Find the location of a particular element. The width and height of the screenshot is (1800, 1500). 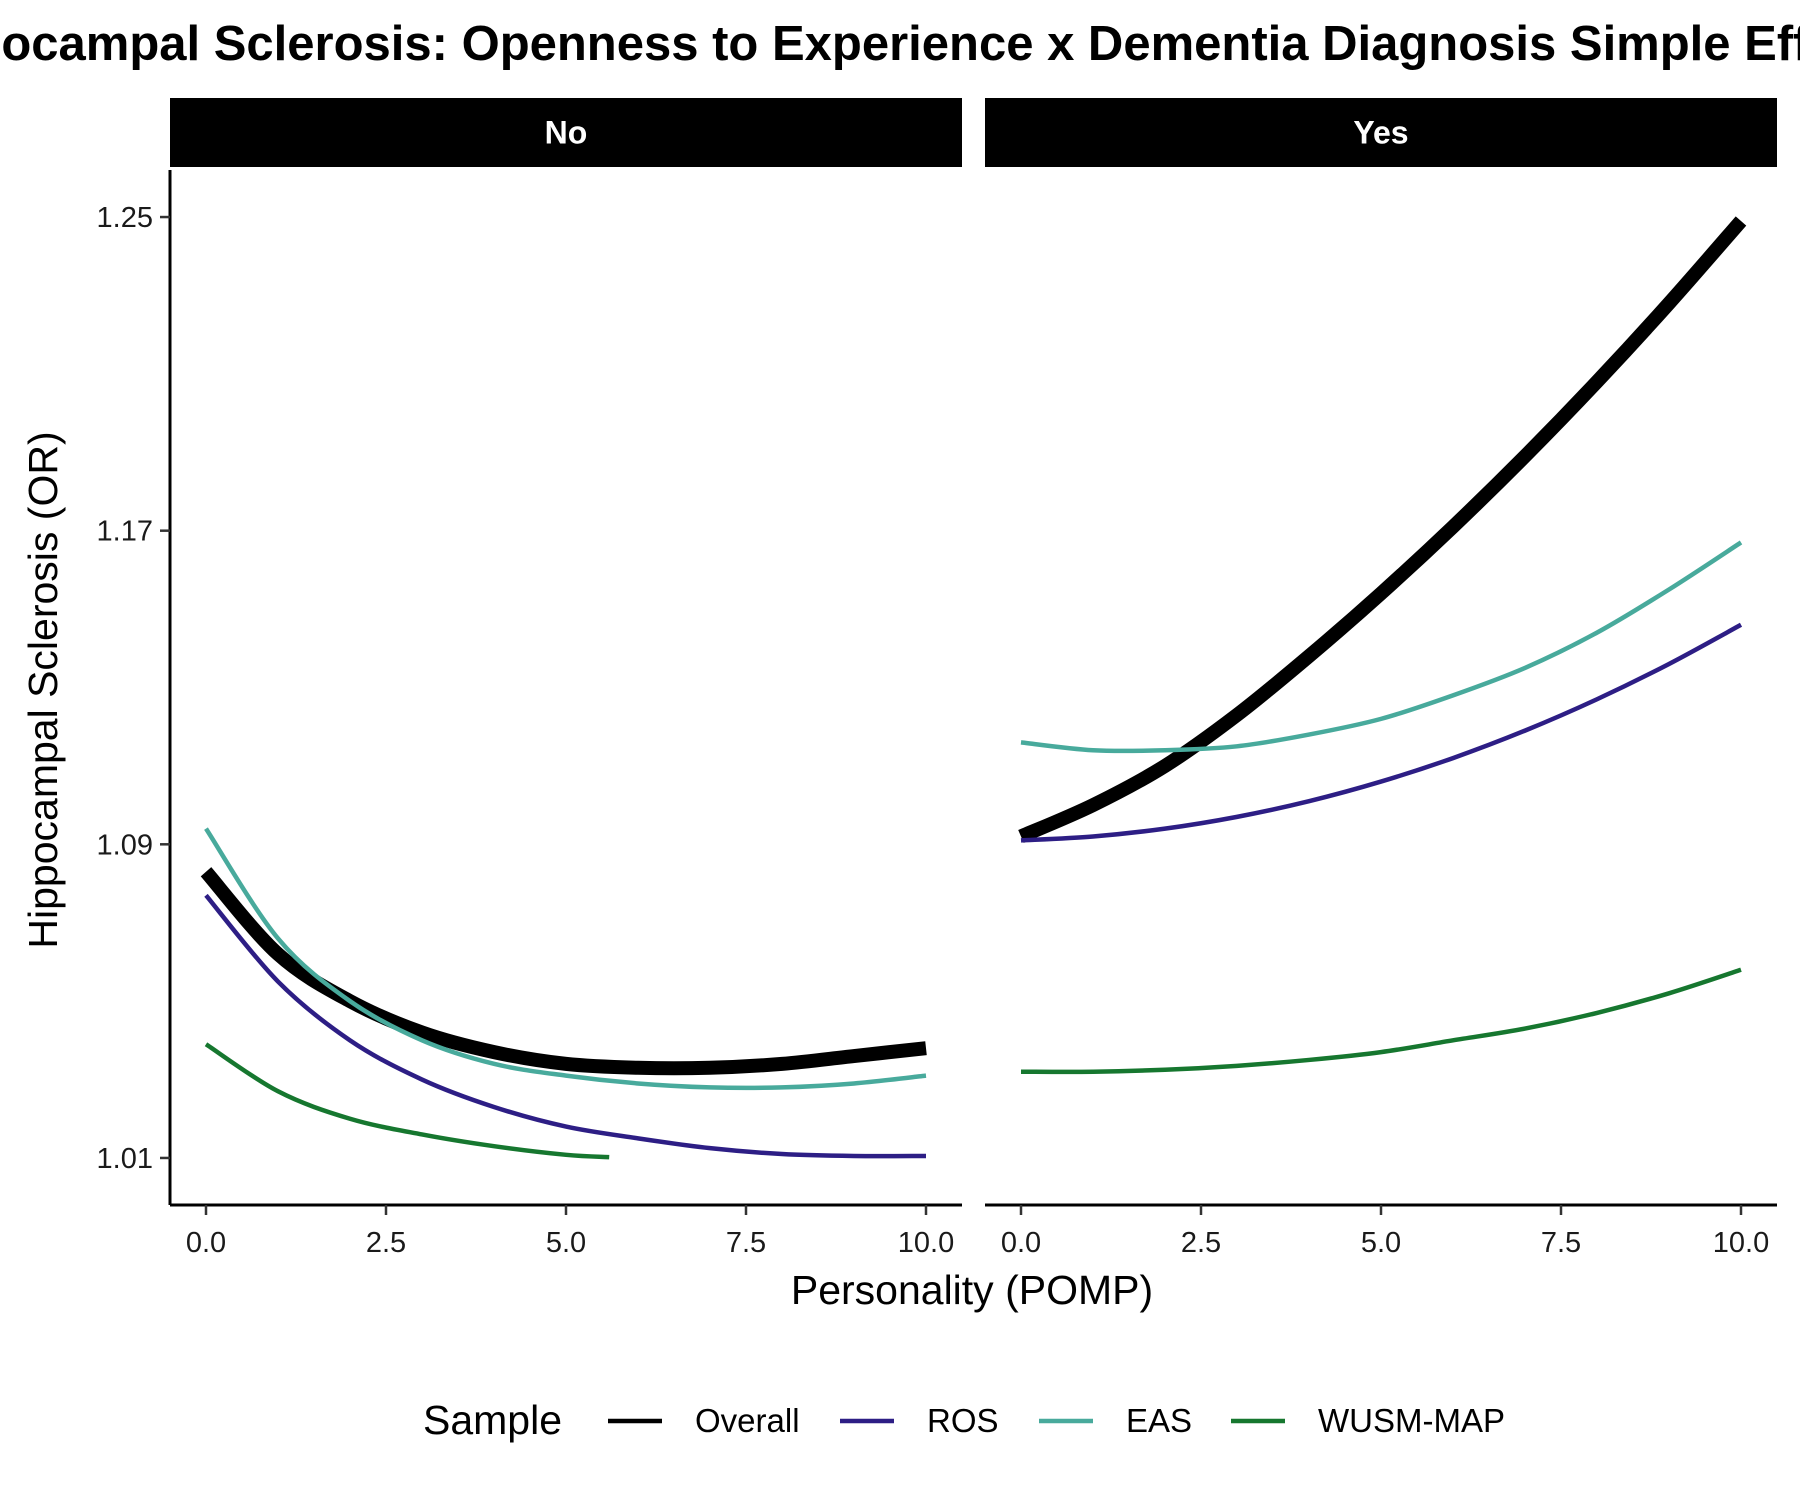

y-tick-label: 1.09 is located at coordinates (125, 845).